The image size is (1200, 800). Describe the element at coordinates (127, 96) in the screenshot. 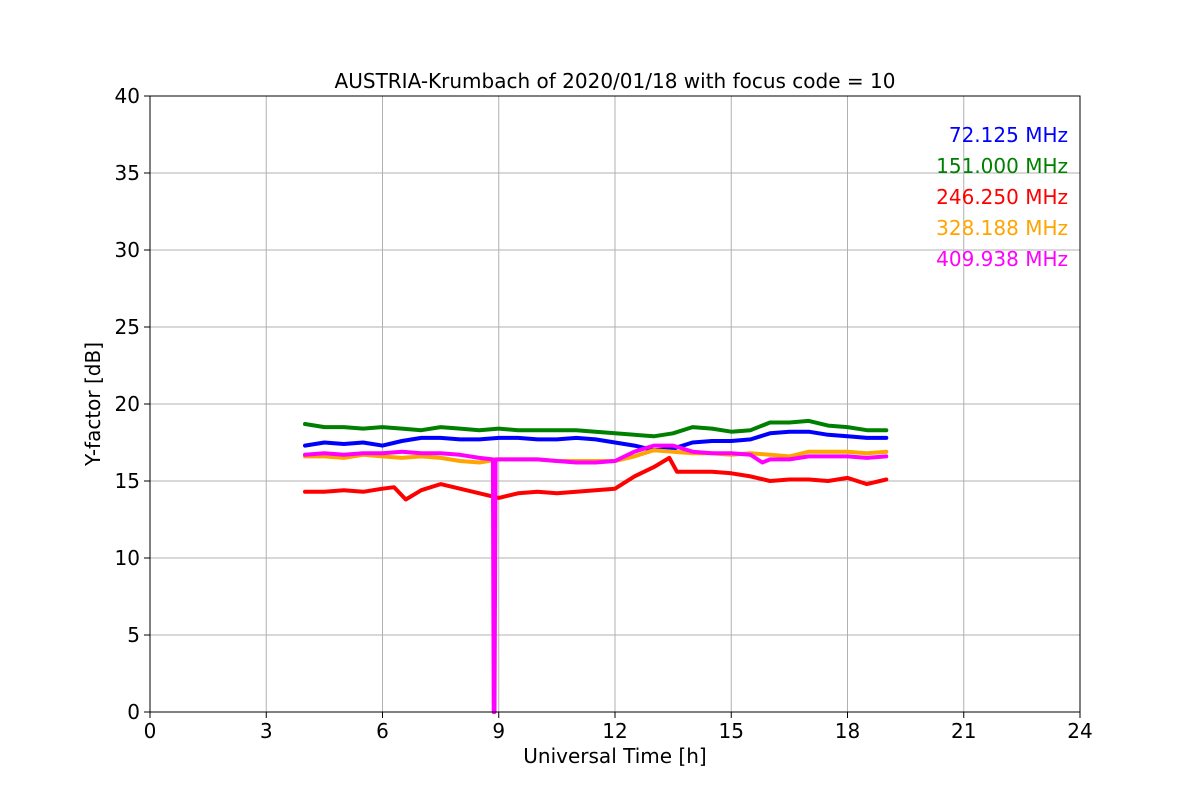

I see `y-tick-label: 40` at that location.